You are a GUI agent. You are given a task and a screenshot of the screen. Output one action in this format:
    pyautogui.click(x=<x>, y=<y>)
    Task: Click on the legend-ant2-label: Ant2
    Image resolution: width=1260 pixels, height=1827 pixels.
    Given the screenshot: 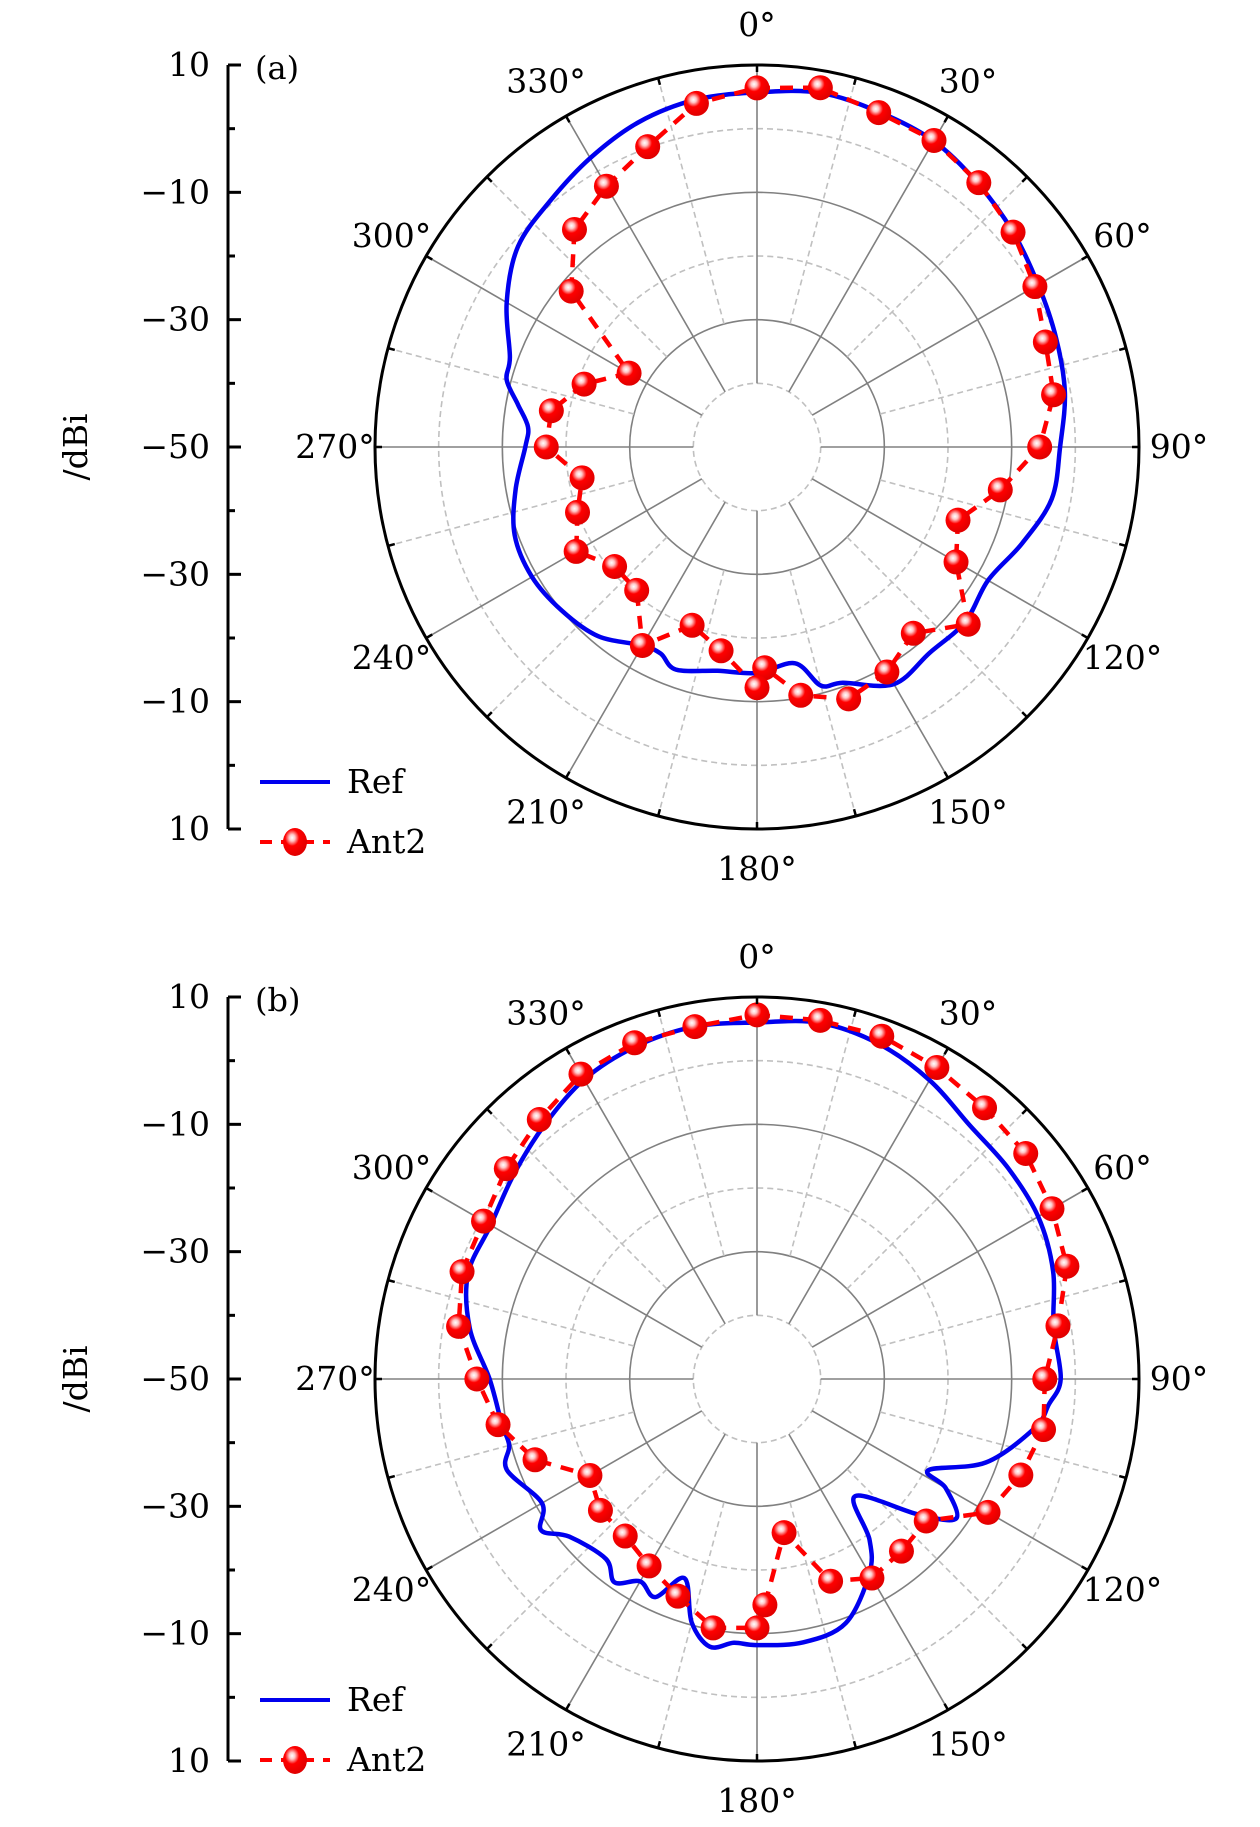 What is the action you would take?
    pyautogui.click(x=386, y=841)
    